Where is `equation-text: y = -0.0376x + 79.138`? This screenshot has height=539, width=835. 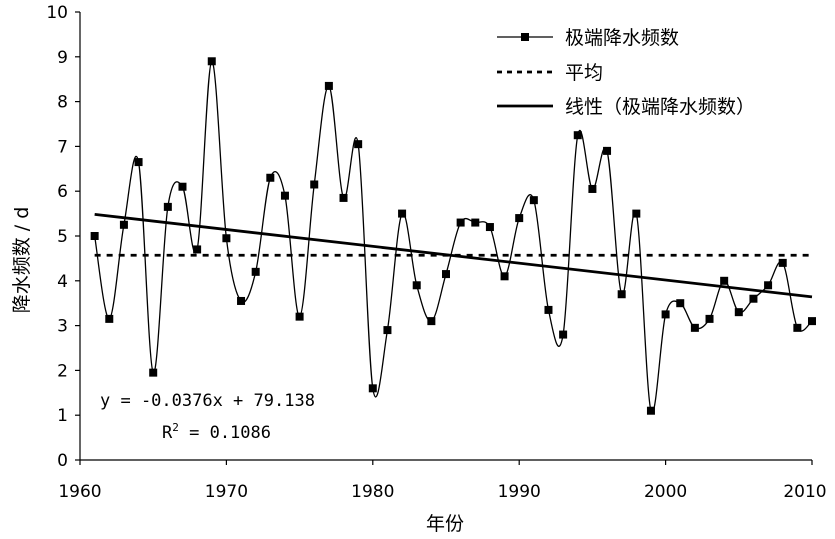 equation-text: y = -0.0376x + 79.138 is located at coordinates (207, 401).